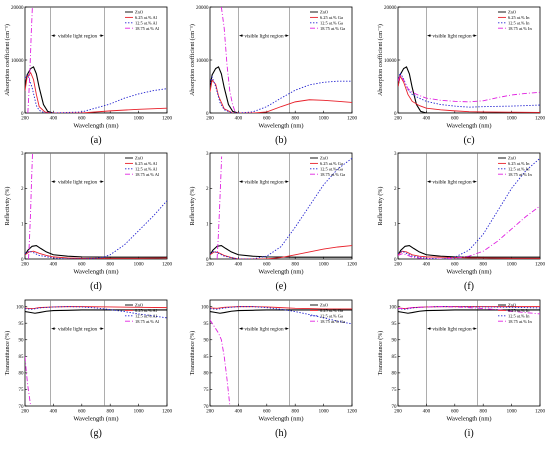 The width and height of the screenshot is (550, 453). What do you see at coordinates (207, 407) in the screenshot?
I see `y-tick-label: 70` at bounding box center [207, 407].